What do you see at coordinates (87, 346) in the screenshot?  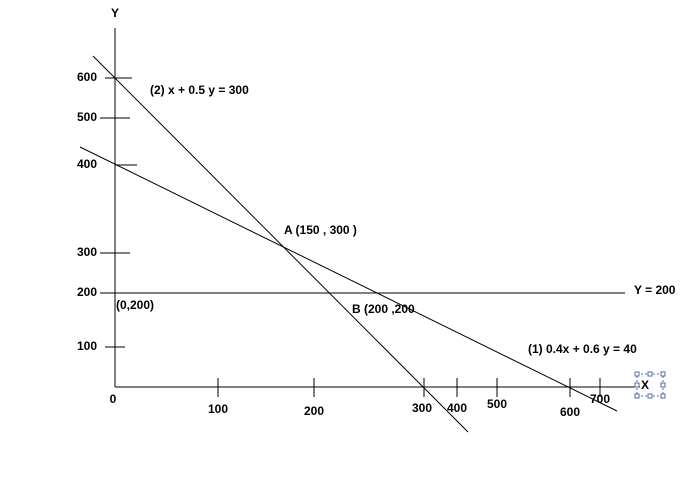 I see `y-tick-label: 100` at bounding box center [87, 346].